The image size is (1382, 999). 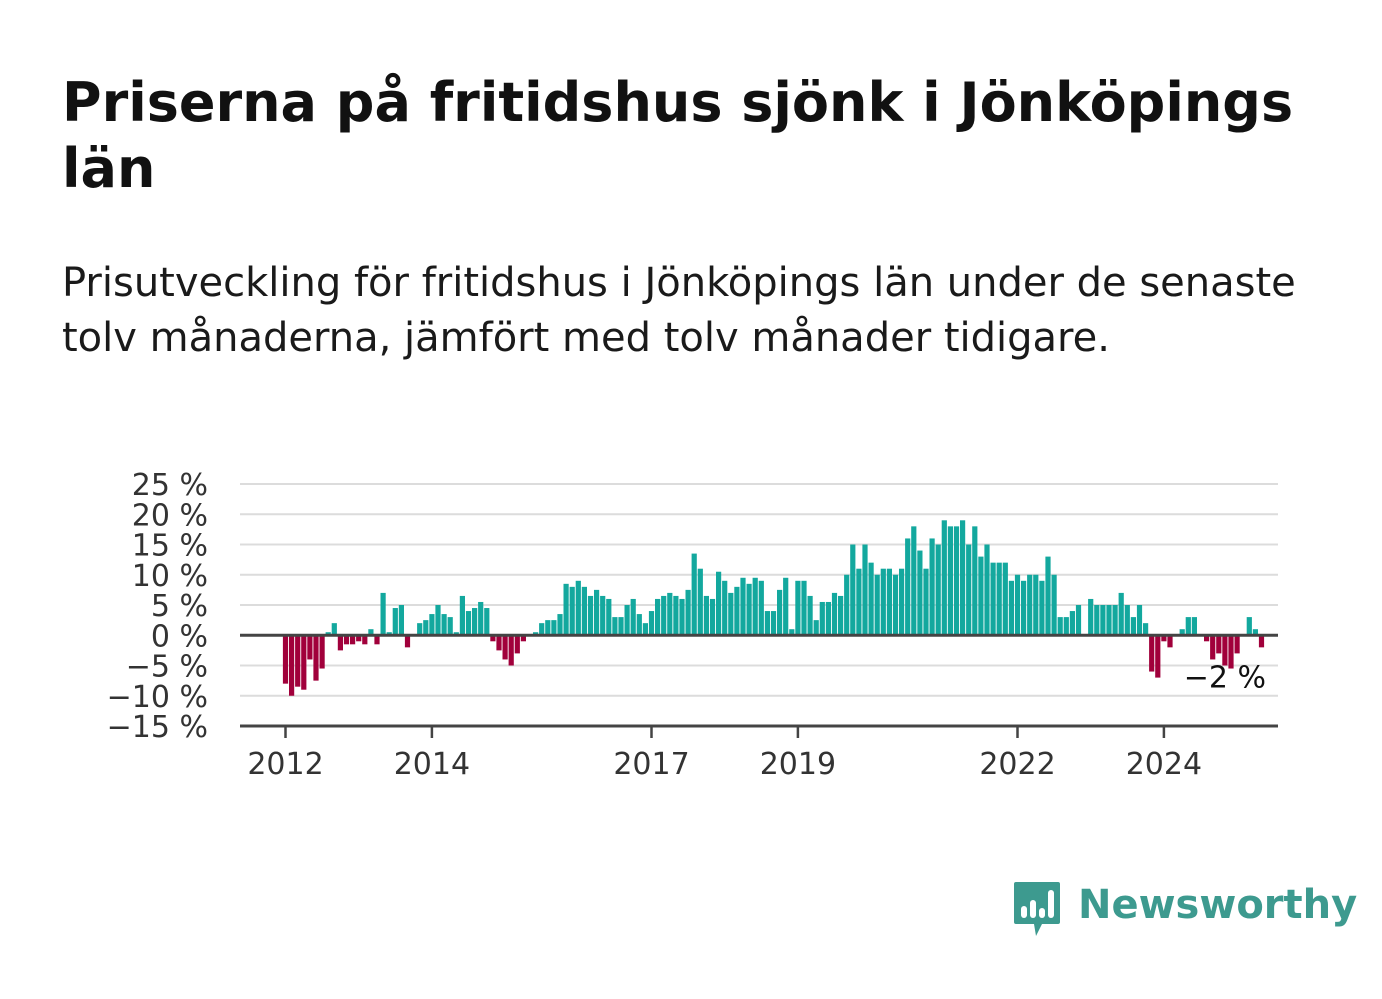 What do you see at coordinates (170, 546) in the screenshot?
I see `y-tick-label: 15 %` at bounding box center [170, 546].